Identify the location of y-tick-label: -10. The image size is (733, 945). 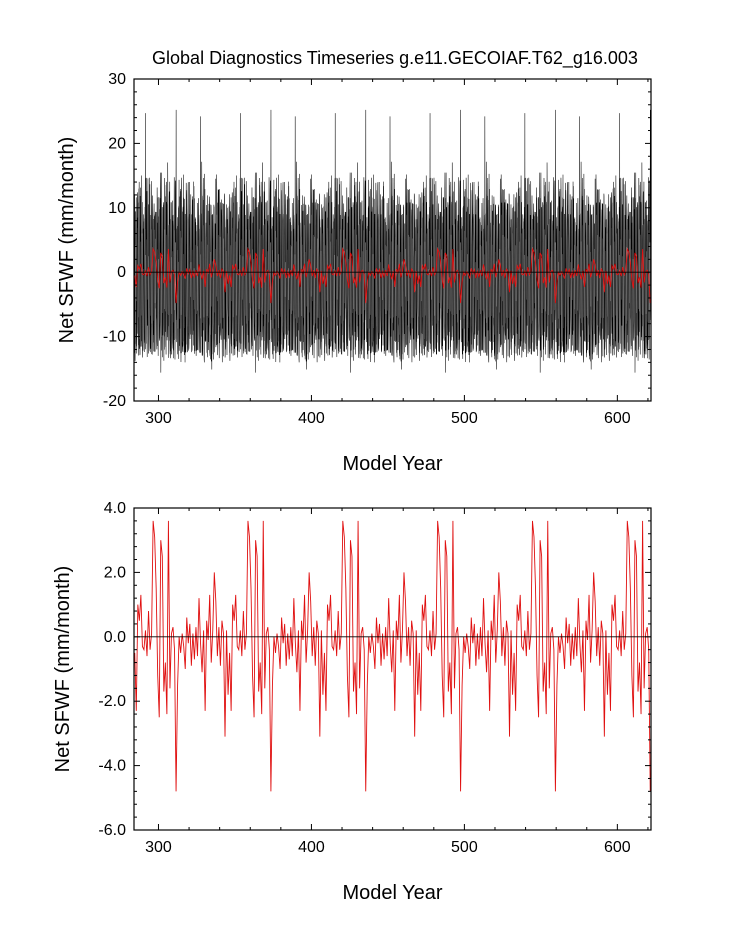
(114, 337).